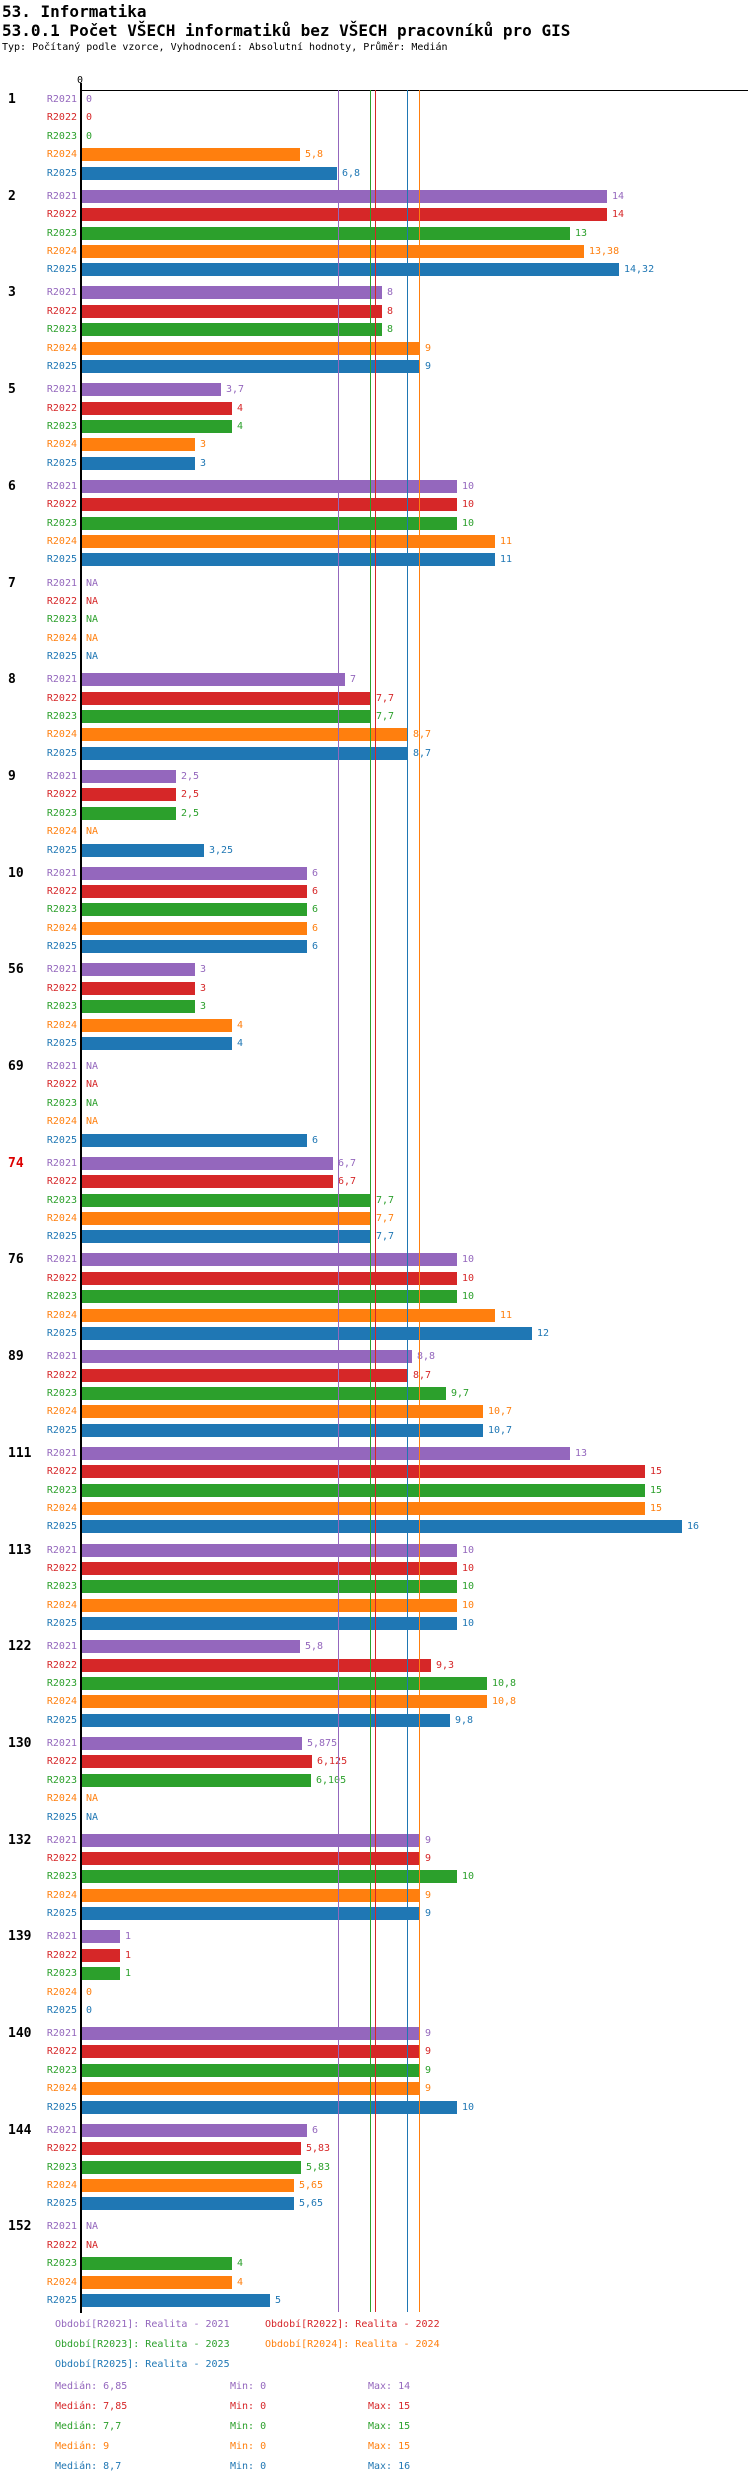 This screenshot has width=750, height=2480. What do you see at coordinates (581, 1453) in the screenshot?
I see `bar-value-label: 13` at bounding box center [581, 1453].